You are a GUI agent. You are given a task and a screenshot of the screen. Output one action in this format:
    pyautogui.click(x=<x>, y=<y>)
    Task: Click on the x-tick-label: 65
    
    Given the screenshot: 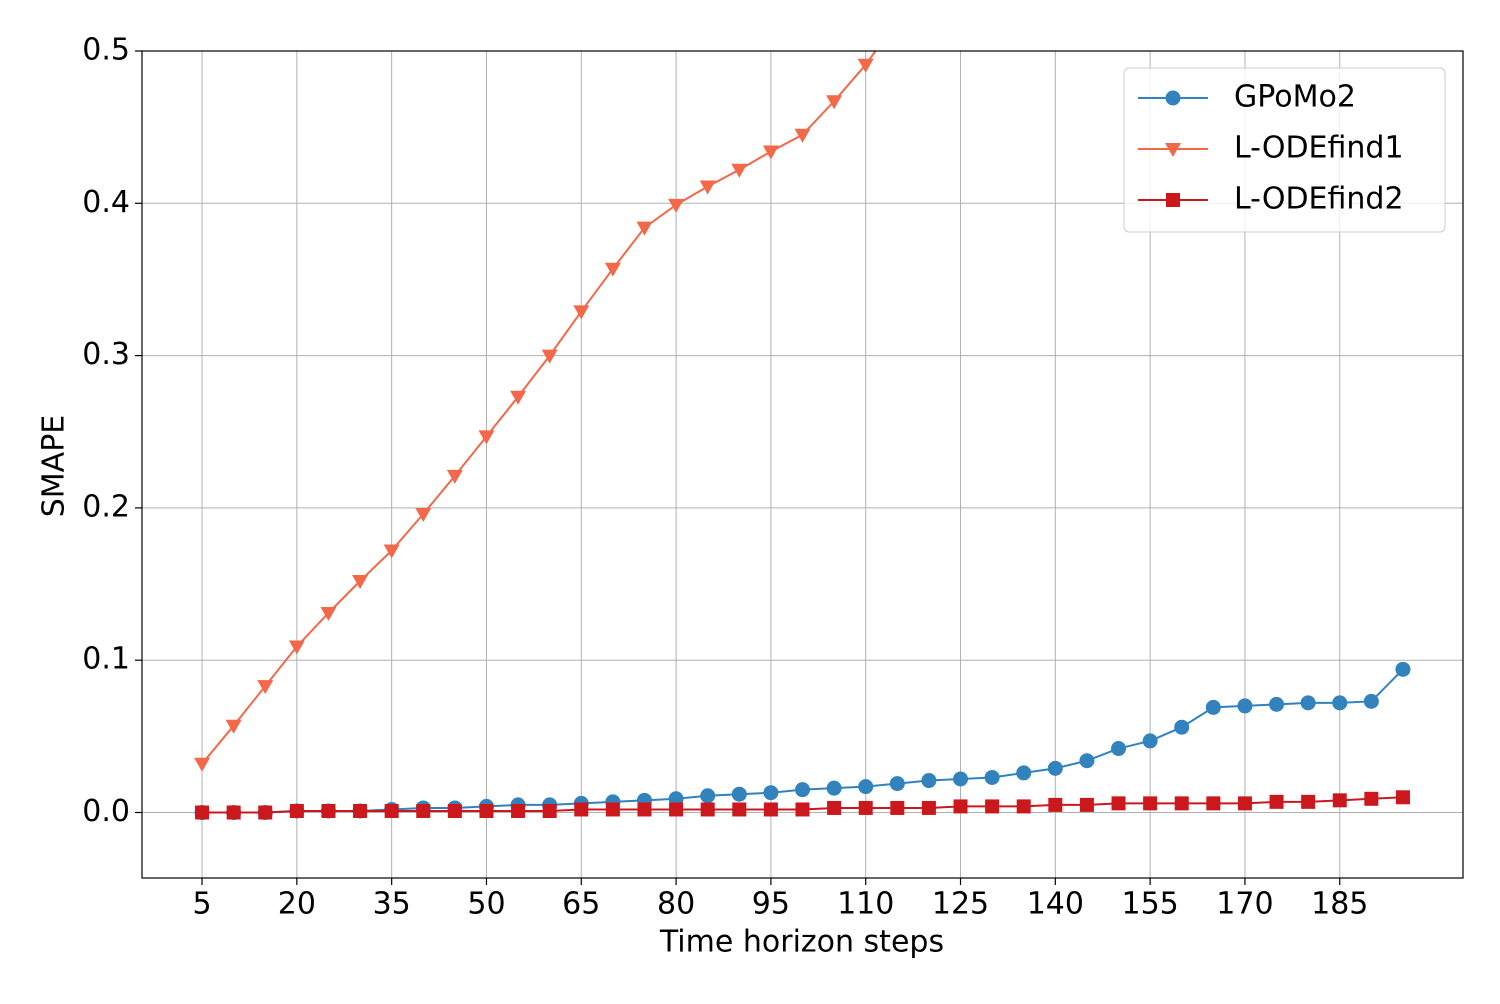 What is the action you would take?
    pyautogui.click(x=581, y=904)
    